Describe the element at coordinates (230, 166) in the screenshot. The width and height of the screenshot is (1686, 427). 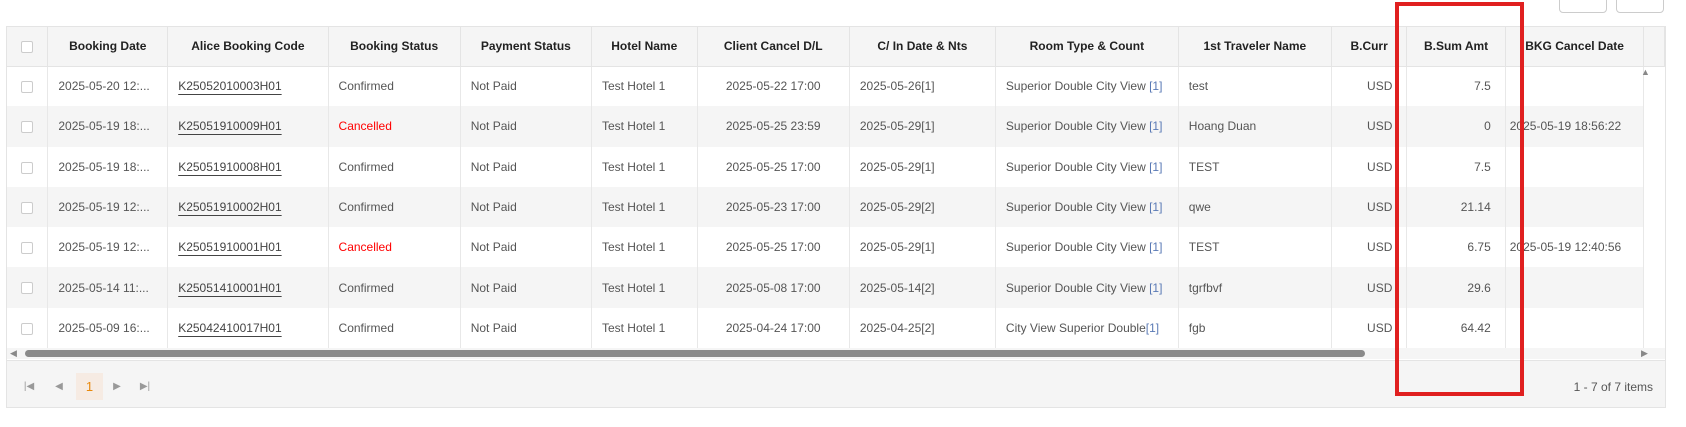
I see `booking-code-link: K25051910008H01` at that location.